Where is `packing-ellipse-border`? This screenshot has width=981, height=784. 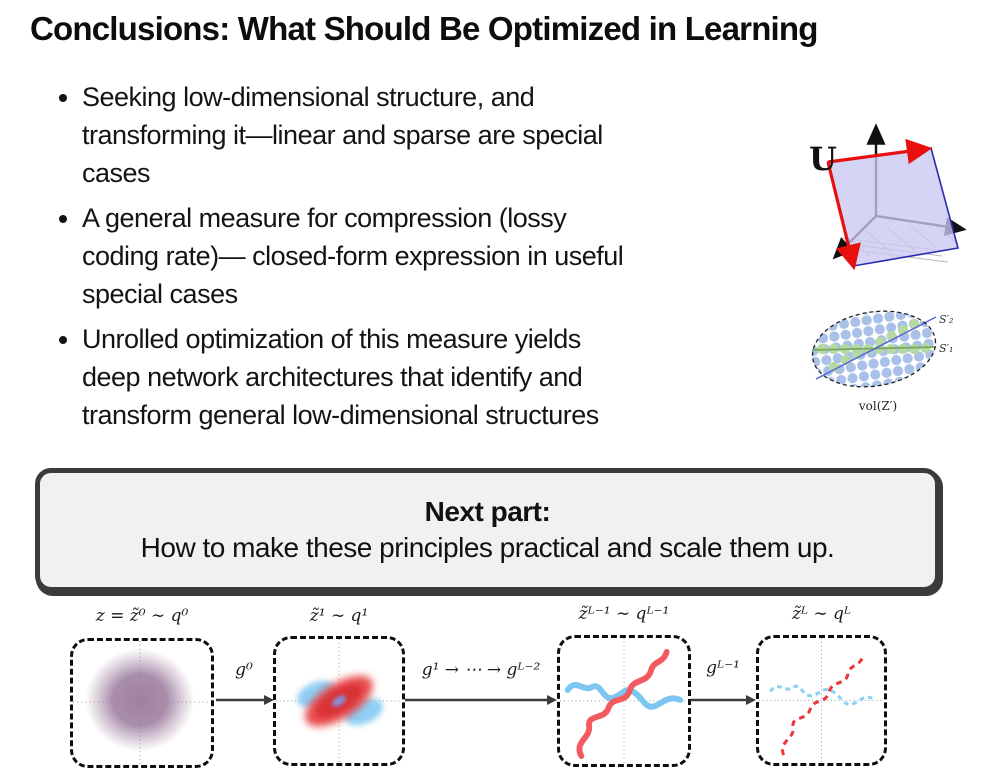 packing-ellipse-border is located at coordinates (874, 349).